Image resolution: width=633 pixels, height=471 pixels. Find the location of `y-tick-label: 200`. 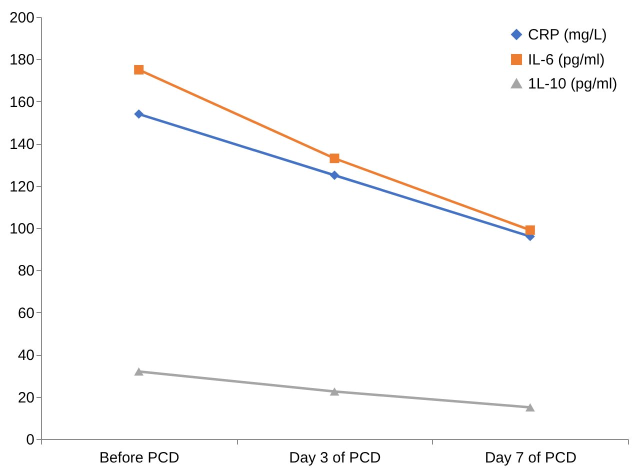

y-tick-label: 200 is located at coordinates (21, 18).